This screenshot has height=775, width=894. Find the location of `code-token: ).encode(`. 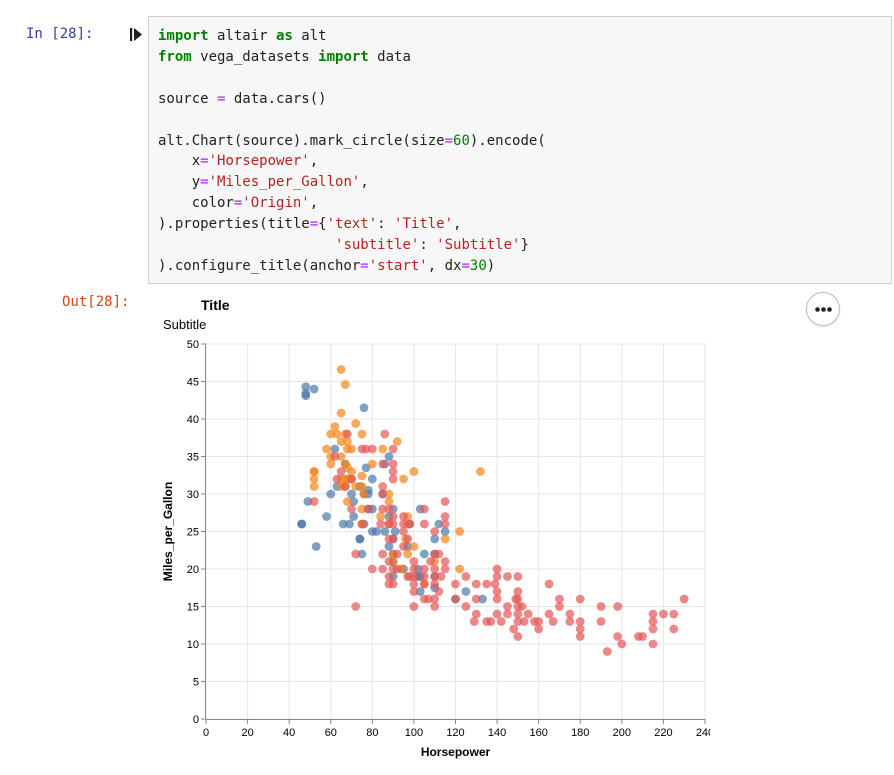

code-token: ).encode( is located at coordinates (507, 140).